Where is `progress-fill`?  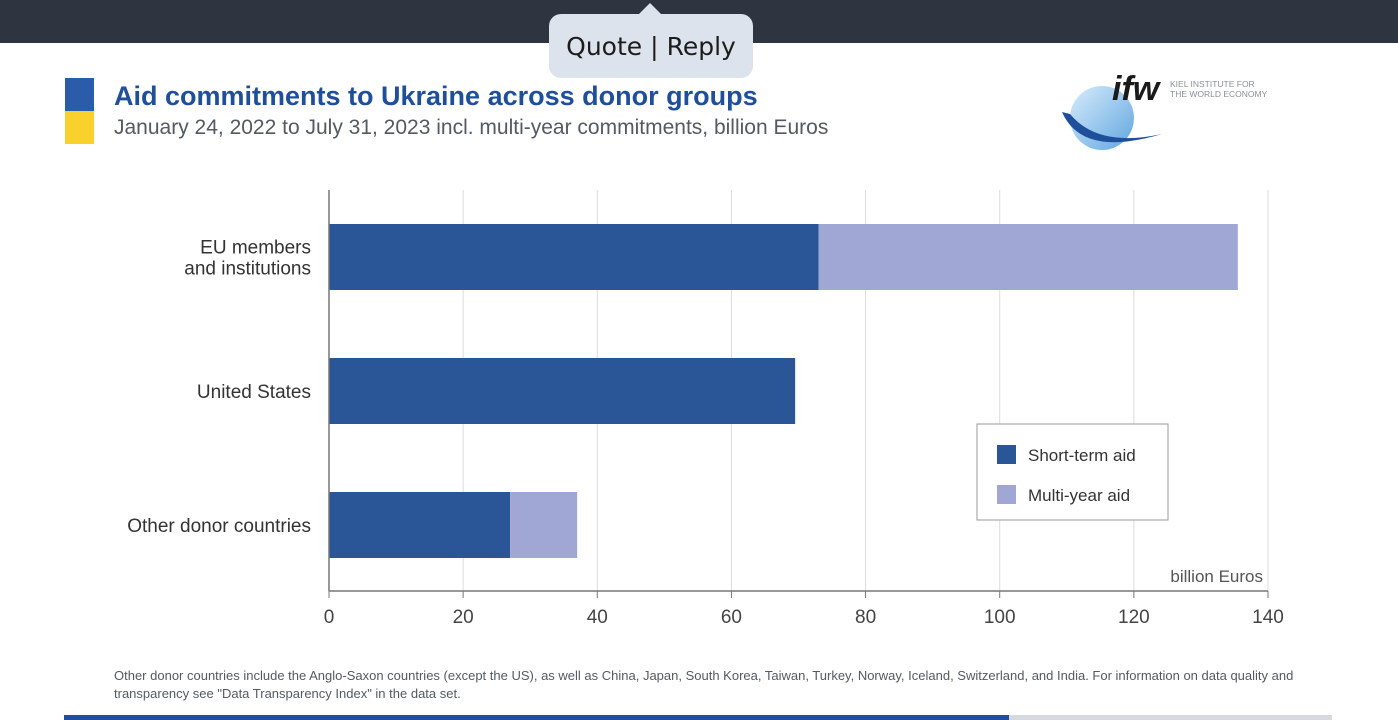 progress-fill is located at coordinates (536, 717).